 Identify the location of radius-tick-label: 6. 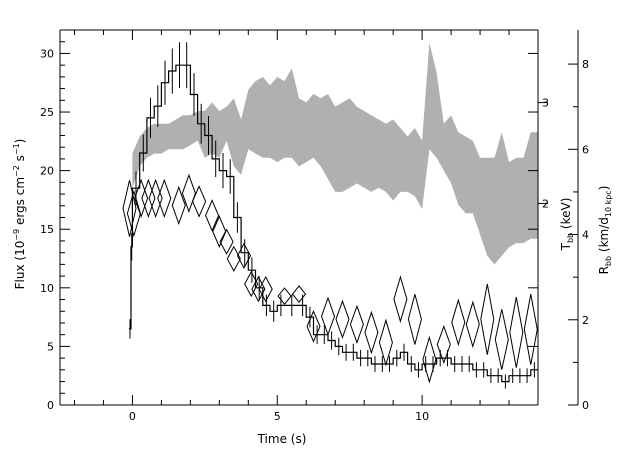
(585, 149).